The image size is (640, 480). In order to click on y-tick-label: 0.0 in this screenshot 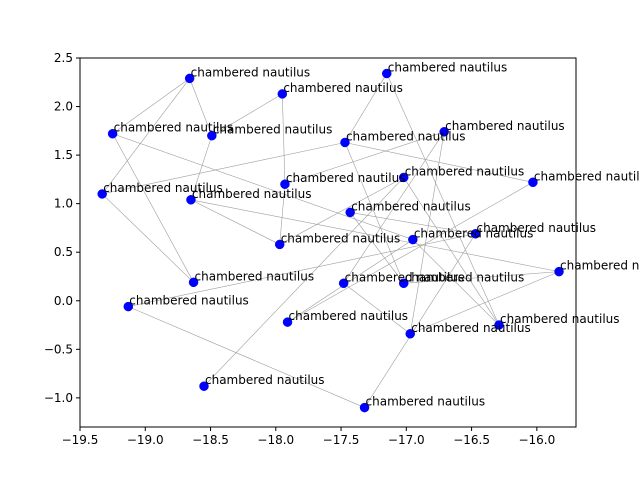, I will do `click(63, 301)`.